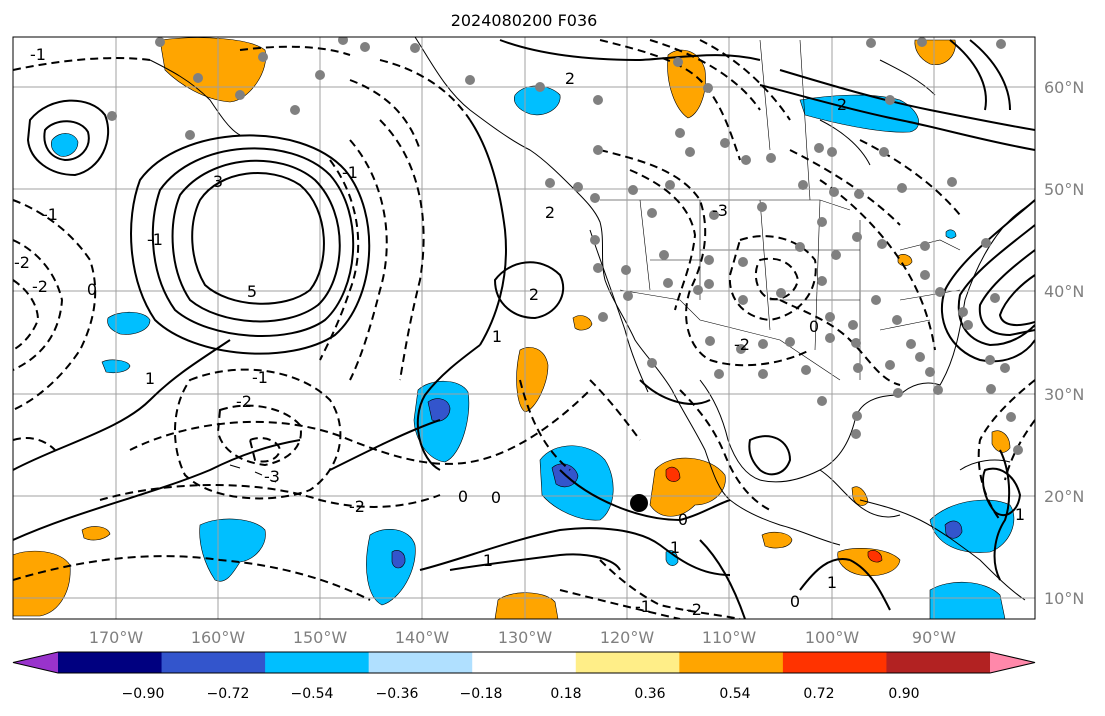 The image size is (1105, 716). What do you see at coordinates (582, 323) in the screenshot?
I see `orange-patch-small` at bounding box center [582, 323].